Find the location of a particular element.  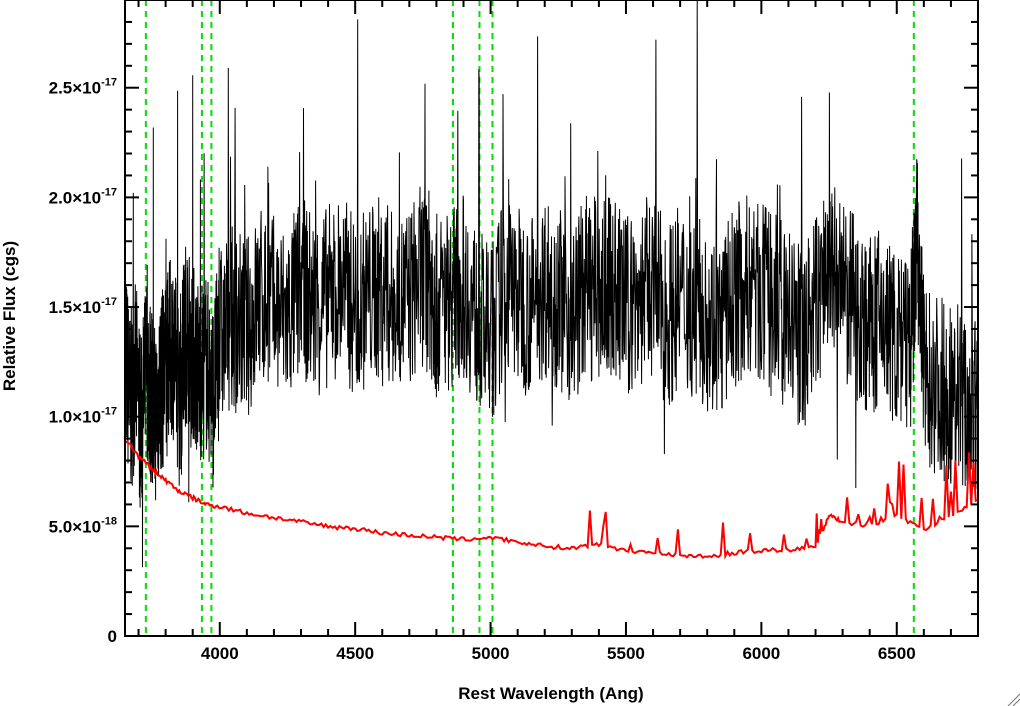

x-tick-label: 5500 is located at coordinates (626, 653).